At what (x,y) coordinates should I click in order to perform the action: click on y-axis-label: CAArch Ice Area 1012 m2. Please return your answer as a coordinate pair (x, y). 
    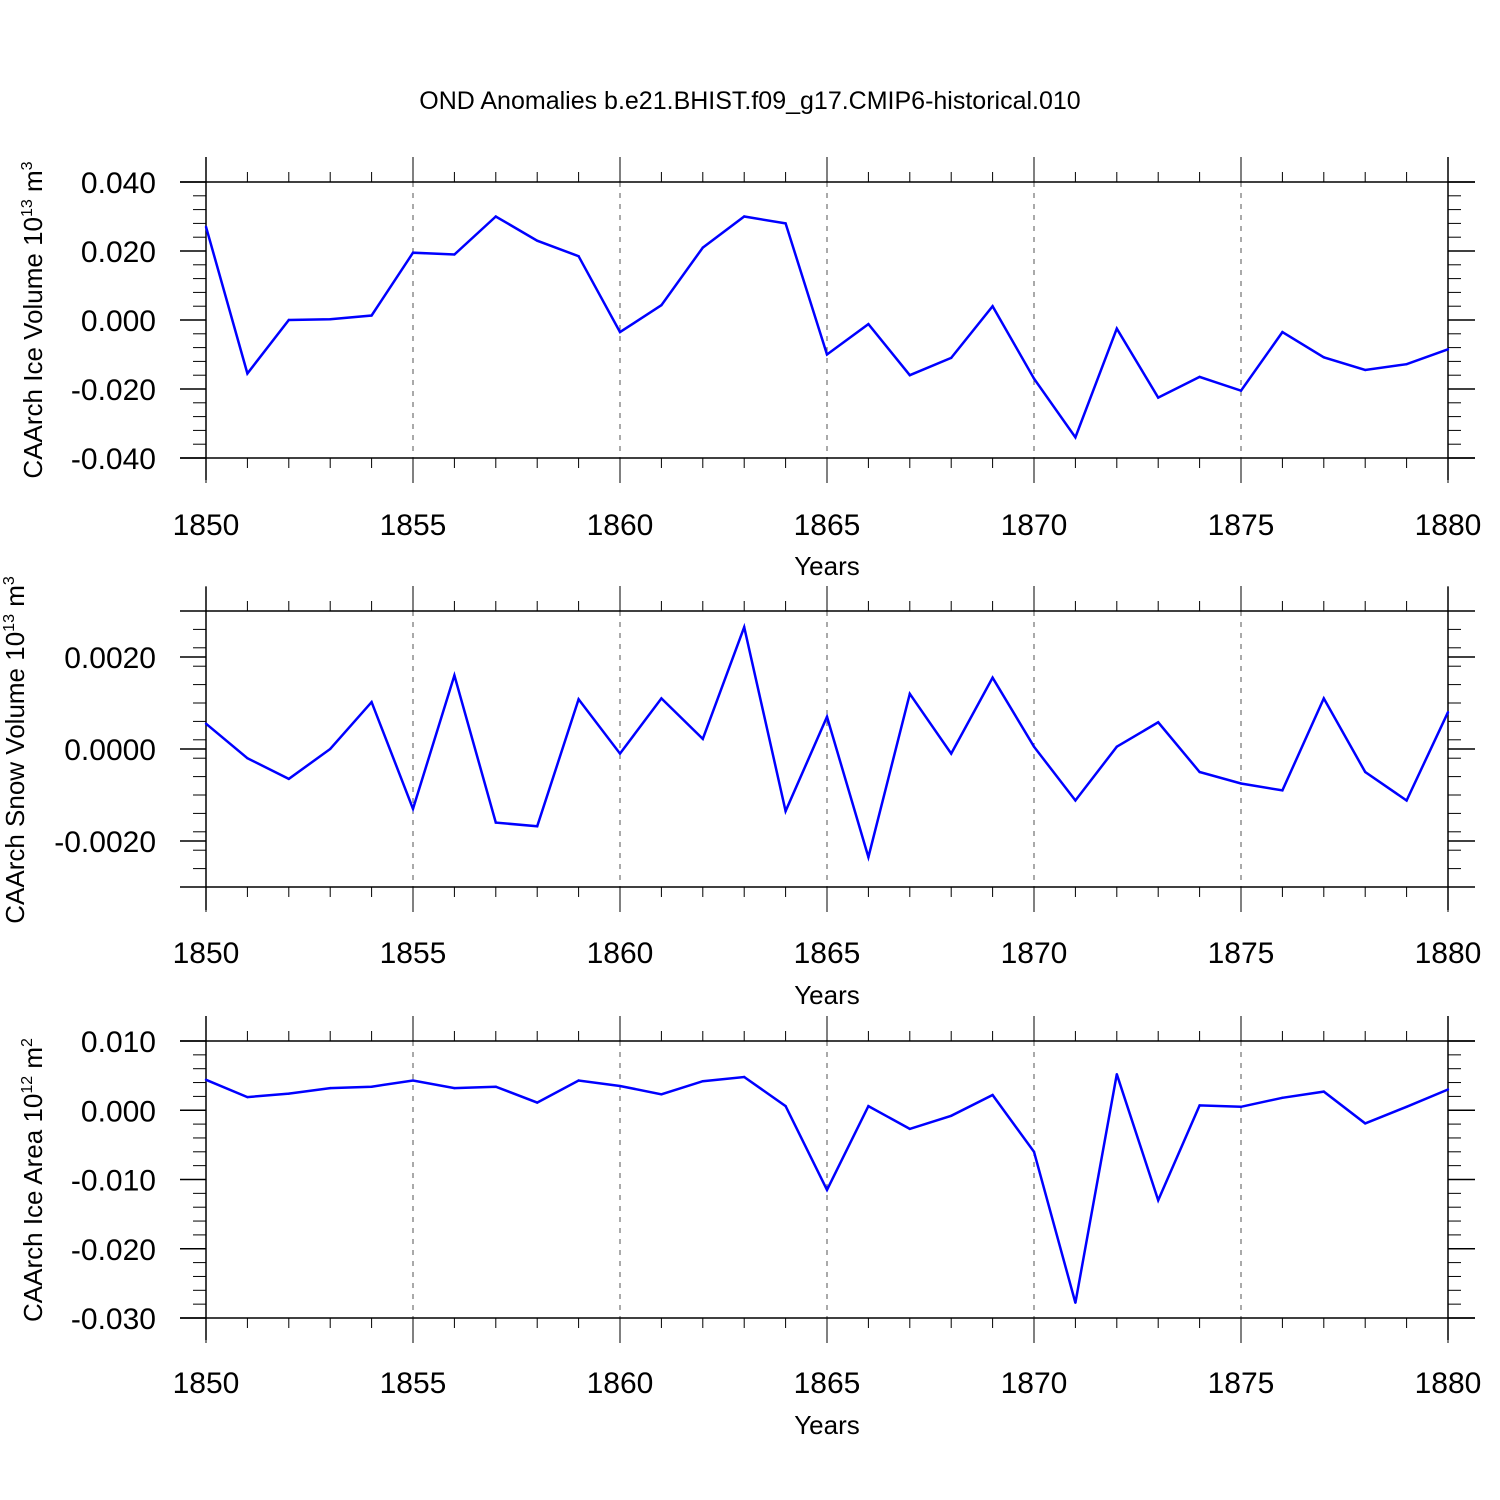
    Looking at the image, I should click on (33, 1180).